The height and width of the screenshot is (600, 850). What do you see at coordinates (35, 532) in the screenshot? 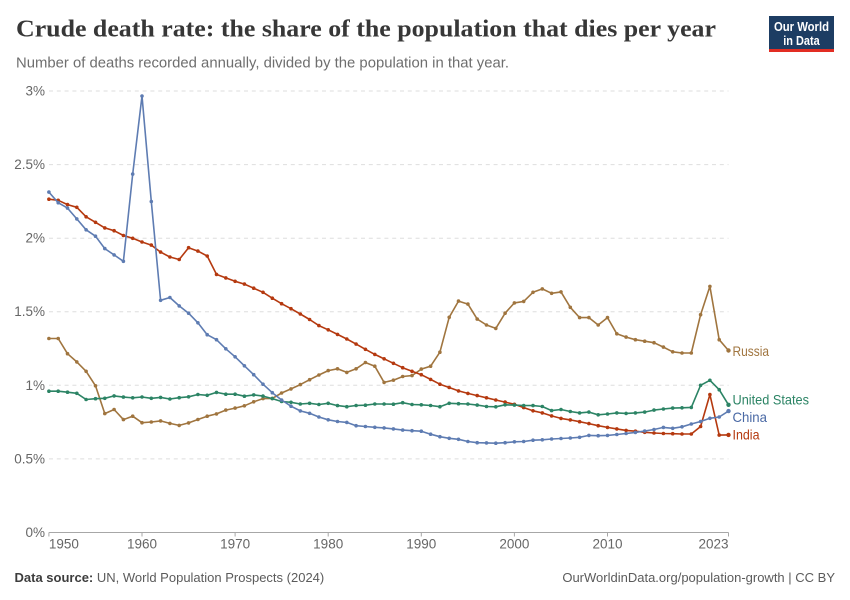
I see `svg-text: 0%` at bounding box center [35, 532].